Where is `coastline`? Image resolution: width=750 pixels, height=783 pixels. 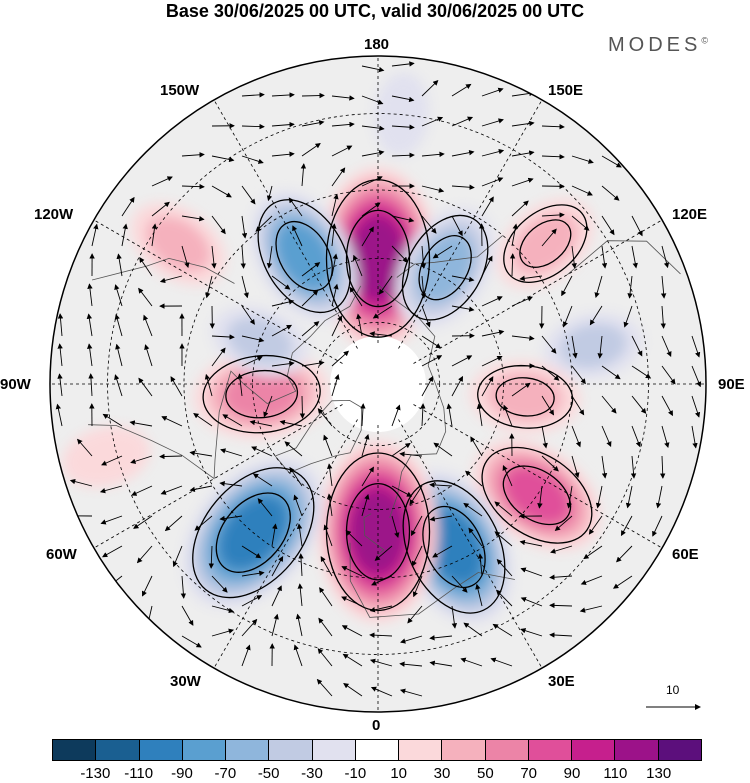 coastline is located at coordinates (432, 580).